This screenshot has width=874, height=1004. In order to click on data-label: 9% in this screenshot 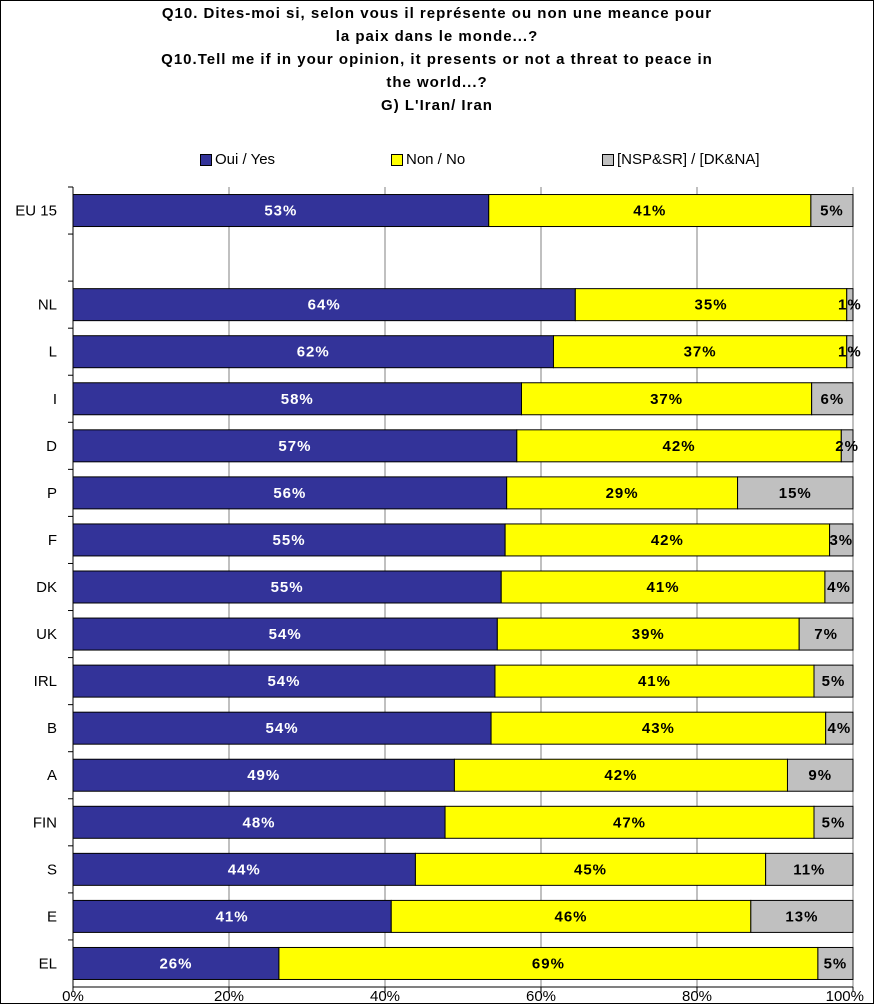, I will do `click(820, 775)`.